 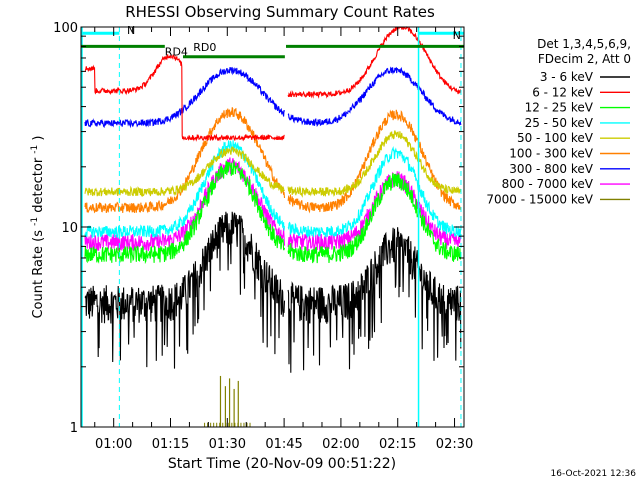 I want to click on legend-entry-label: 25 - 50 keV, so click(x=559, y=123).